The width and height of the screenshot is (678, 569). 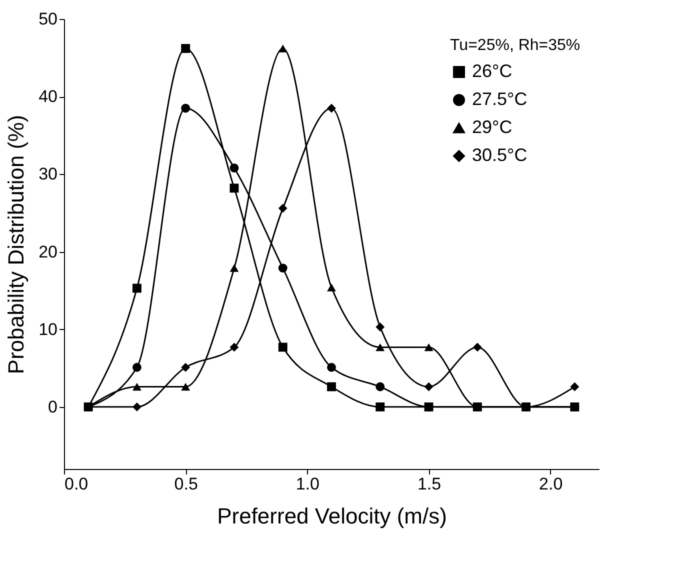 I want to click on y-tick-label: 30, so click(x=48, y=174).